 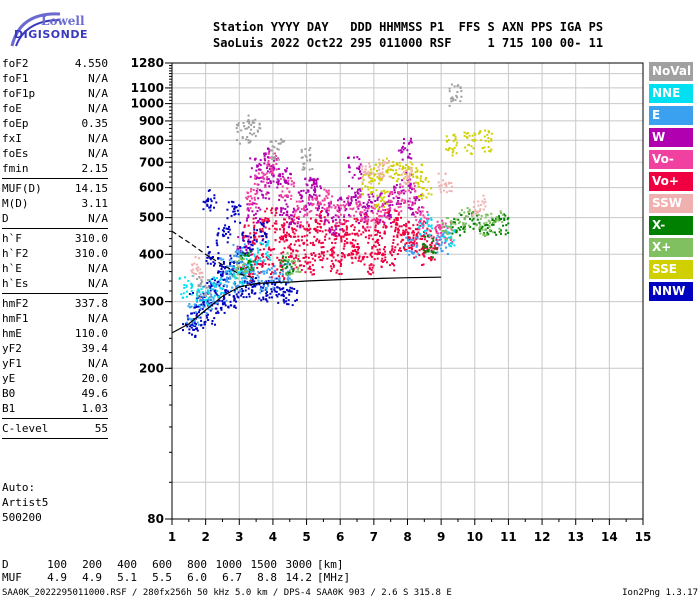 What do you see at coordinates (671, 93) in the screenshot?
I see `legend-item-nne: NNE` at bounding box center [671, 93].